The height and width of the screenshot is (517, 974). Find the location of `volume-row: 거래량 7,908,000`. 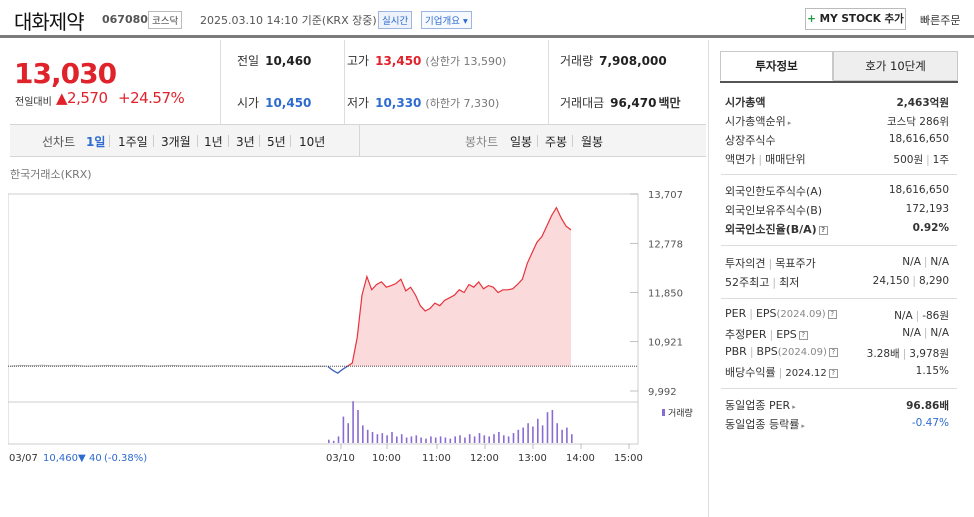

volume-row: 거래량 7,908,000 is located at coordinates (613, 61).